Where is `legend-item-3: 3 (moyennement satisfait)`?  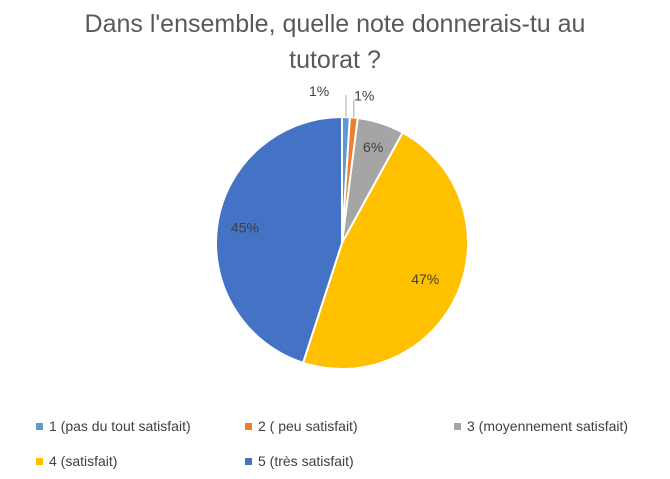 legend-item-3: 3 (moyennement satisfait) is located at coordinates (541, 426).